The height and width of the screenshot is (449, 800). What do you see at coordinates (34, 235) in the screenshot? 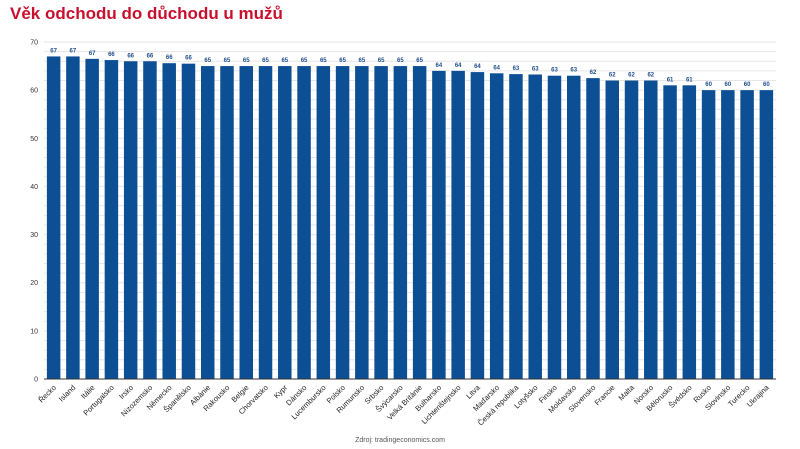
I see `y-tick-label: 30` at bounding box center [34, 235].